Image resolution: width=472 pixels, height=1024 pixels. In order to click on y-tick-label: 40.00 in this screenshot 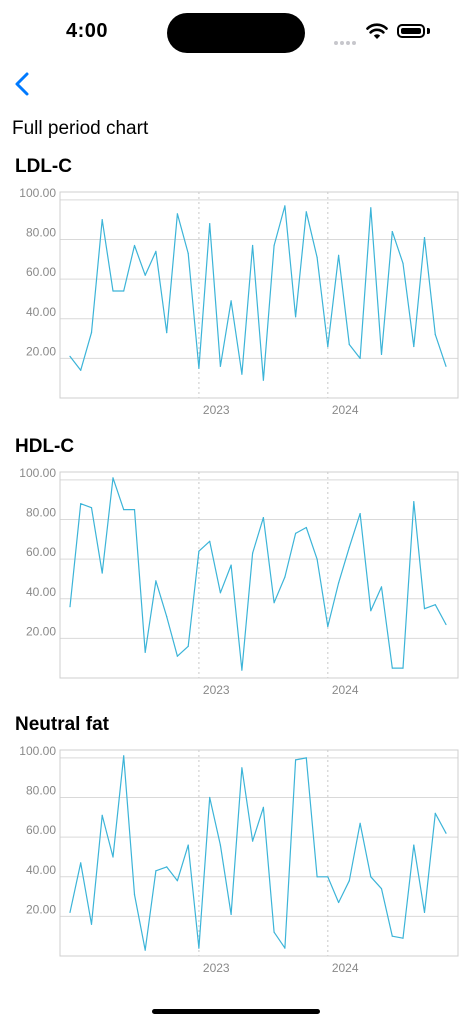, I will do `click(41, 870)`.